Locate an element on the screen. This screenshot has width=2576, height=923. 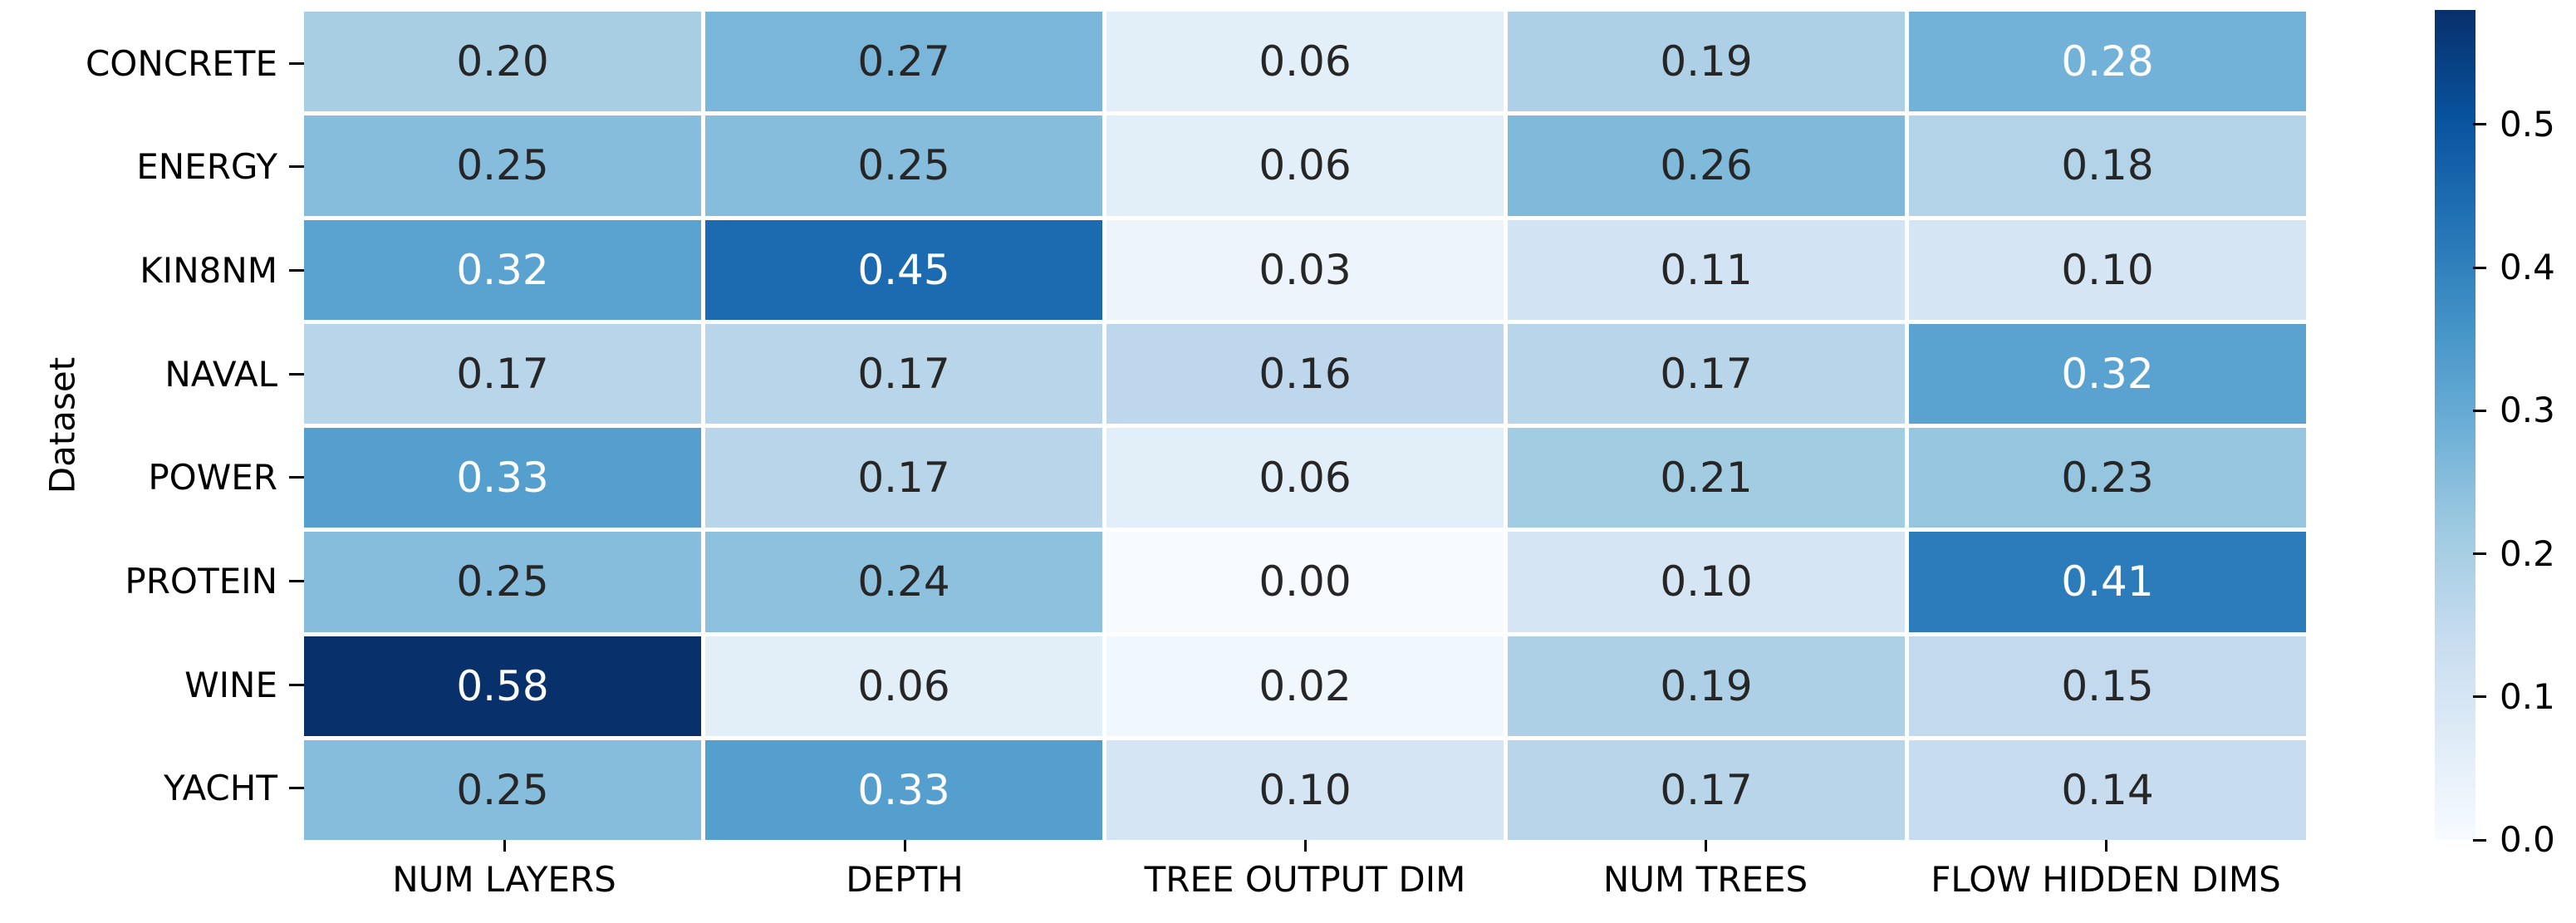
colorbar-tick-0.0: 0.0 is located at coordinates (2514, 839).